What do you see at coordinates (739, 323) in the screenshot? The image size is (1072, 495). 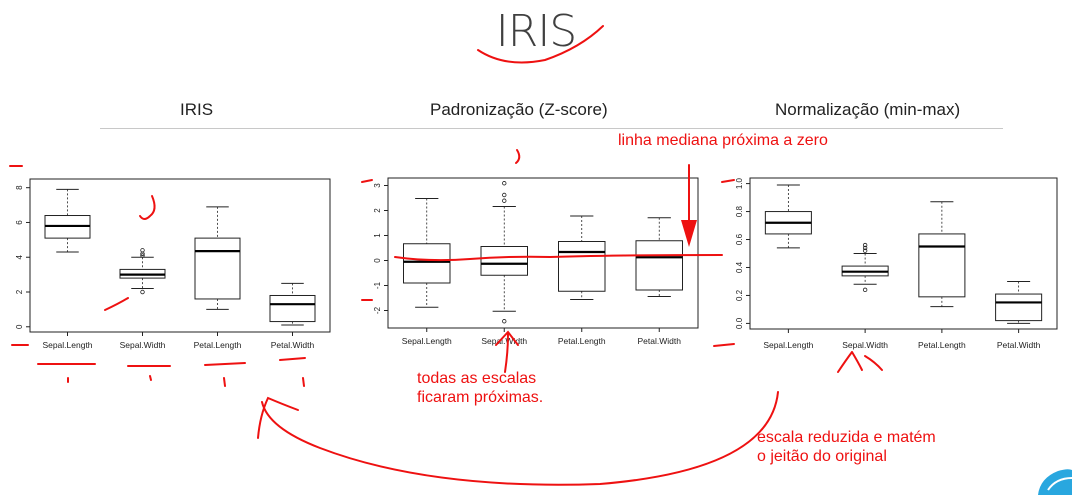 I see `y-tick-label: 0.0` at bounding box center [739, 323].